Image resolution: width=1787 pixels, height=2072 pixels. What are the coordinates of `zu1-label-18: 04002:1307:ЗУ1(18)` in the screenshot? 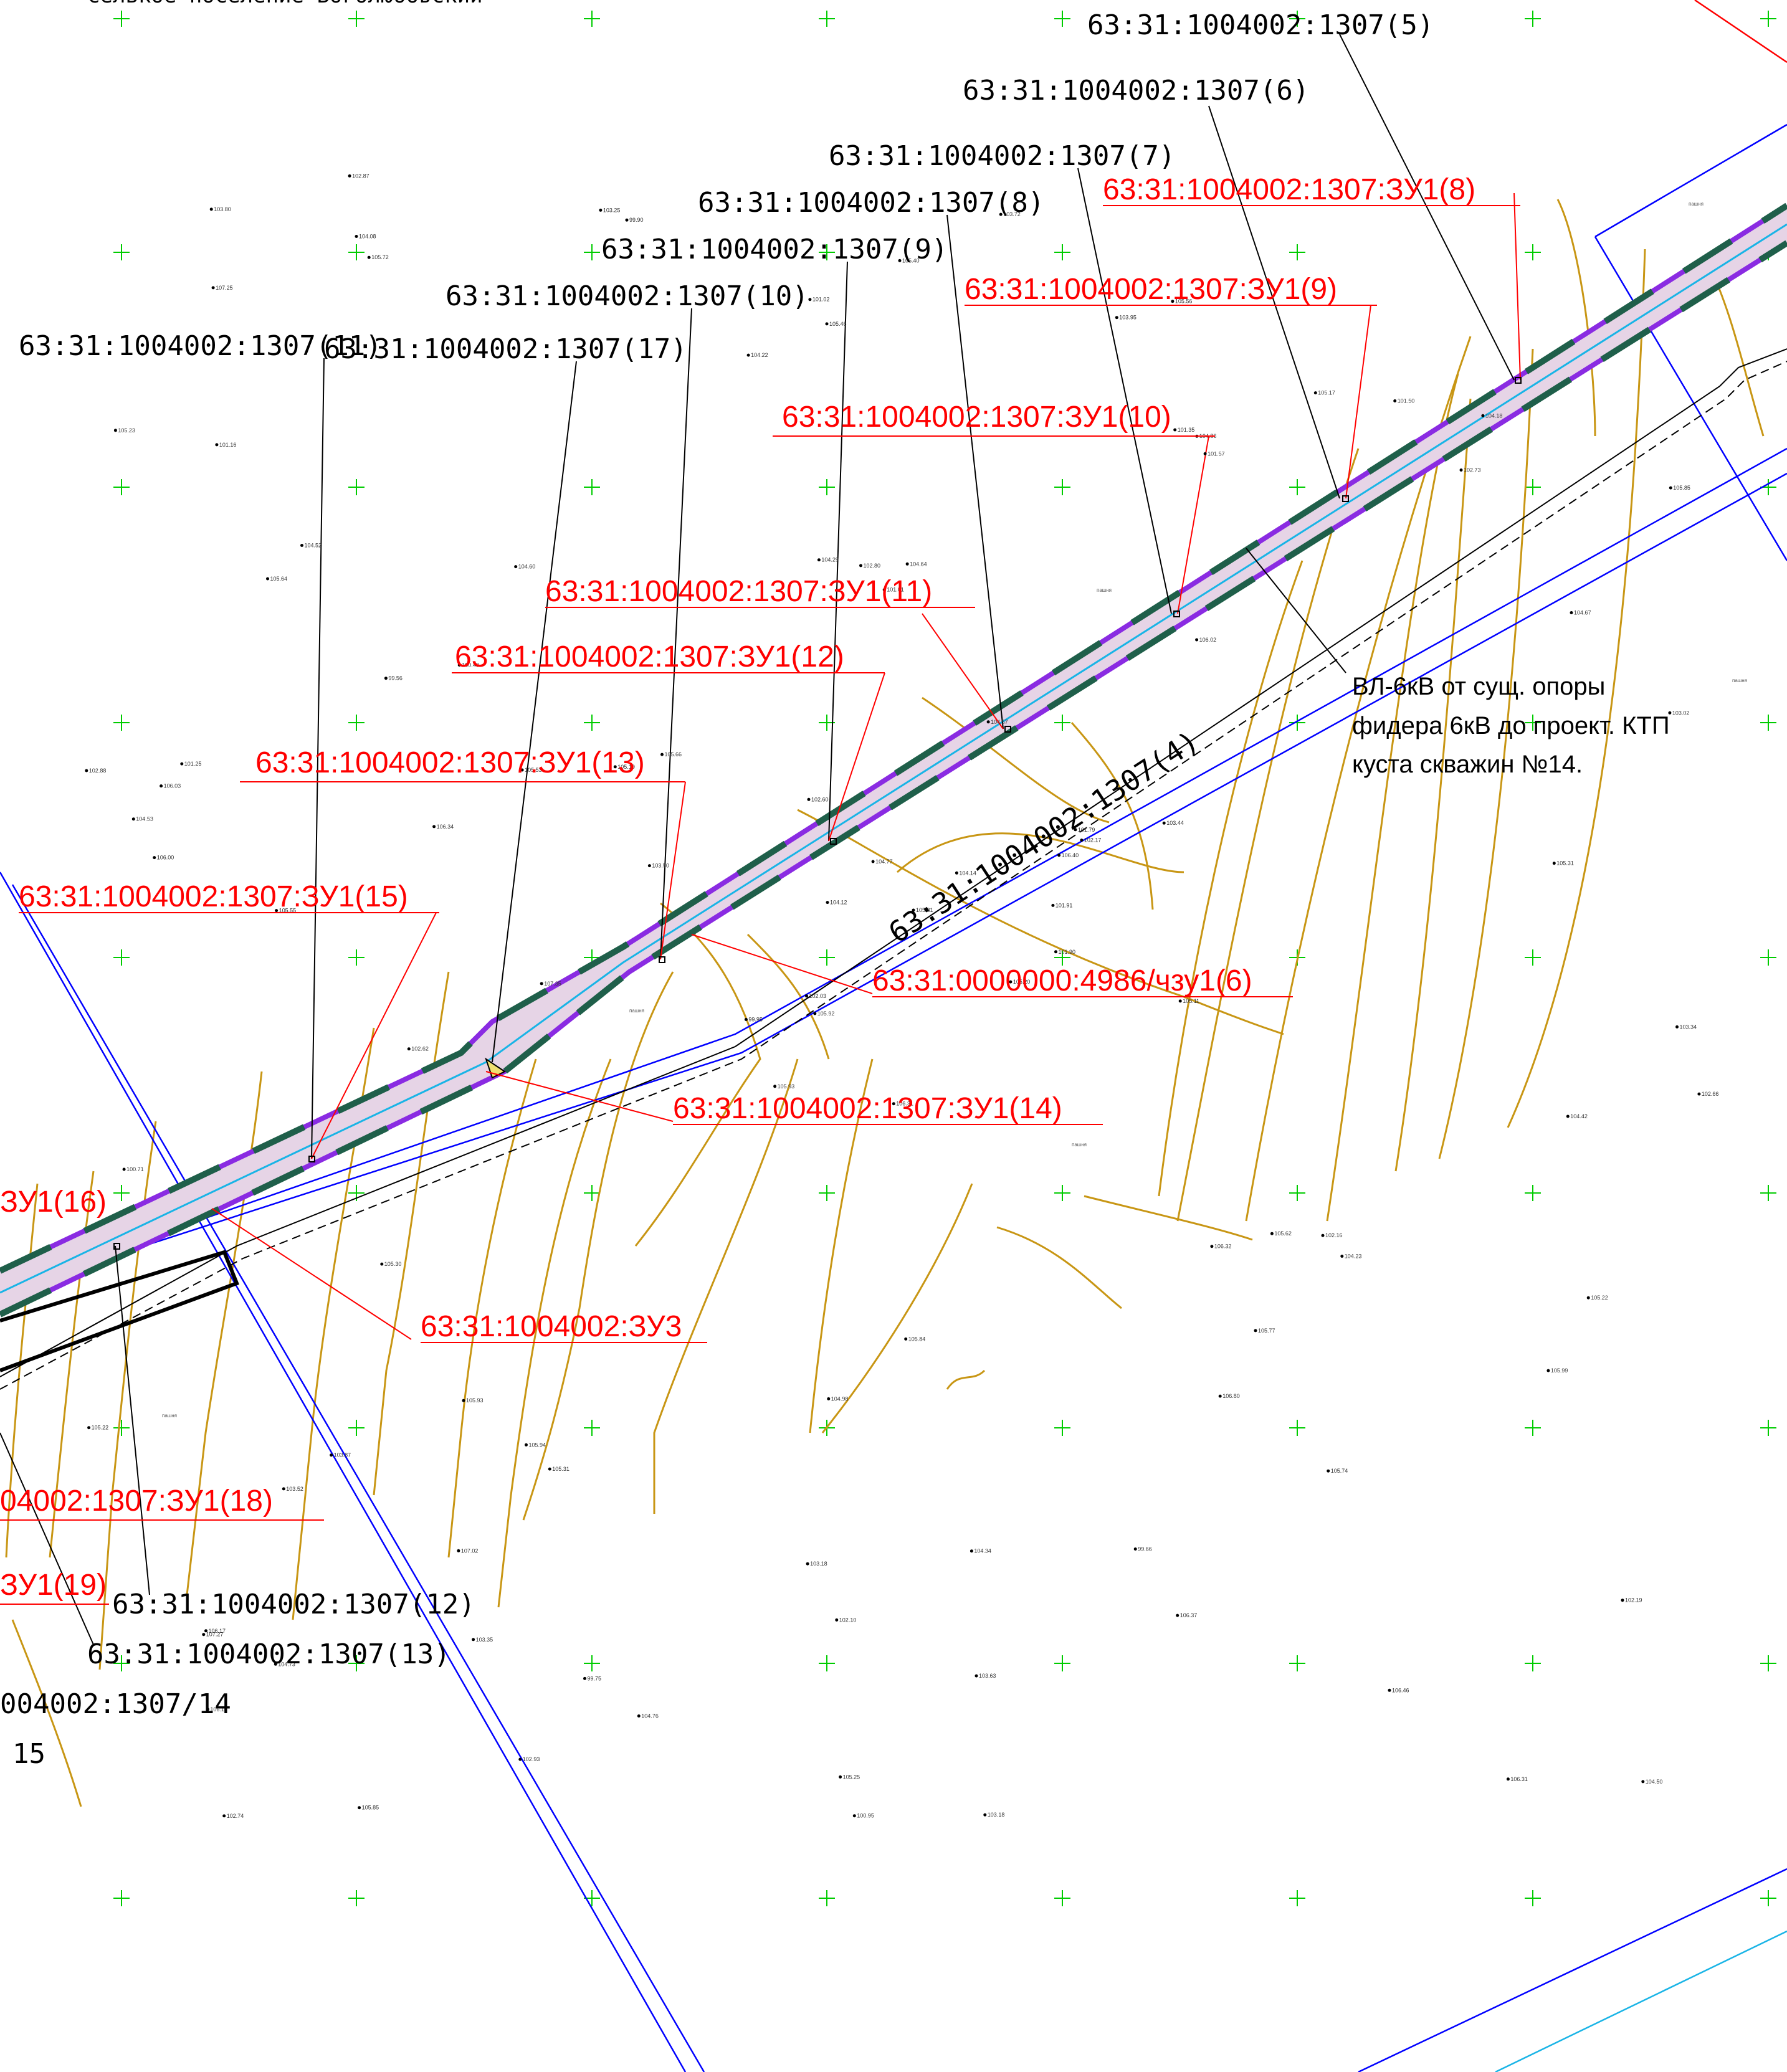 It's located at (136, 1501).